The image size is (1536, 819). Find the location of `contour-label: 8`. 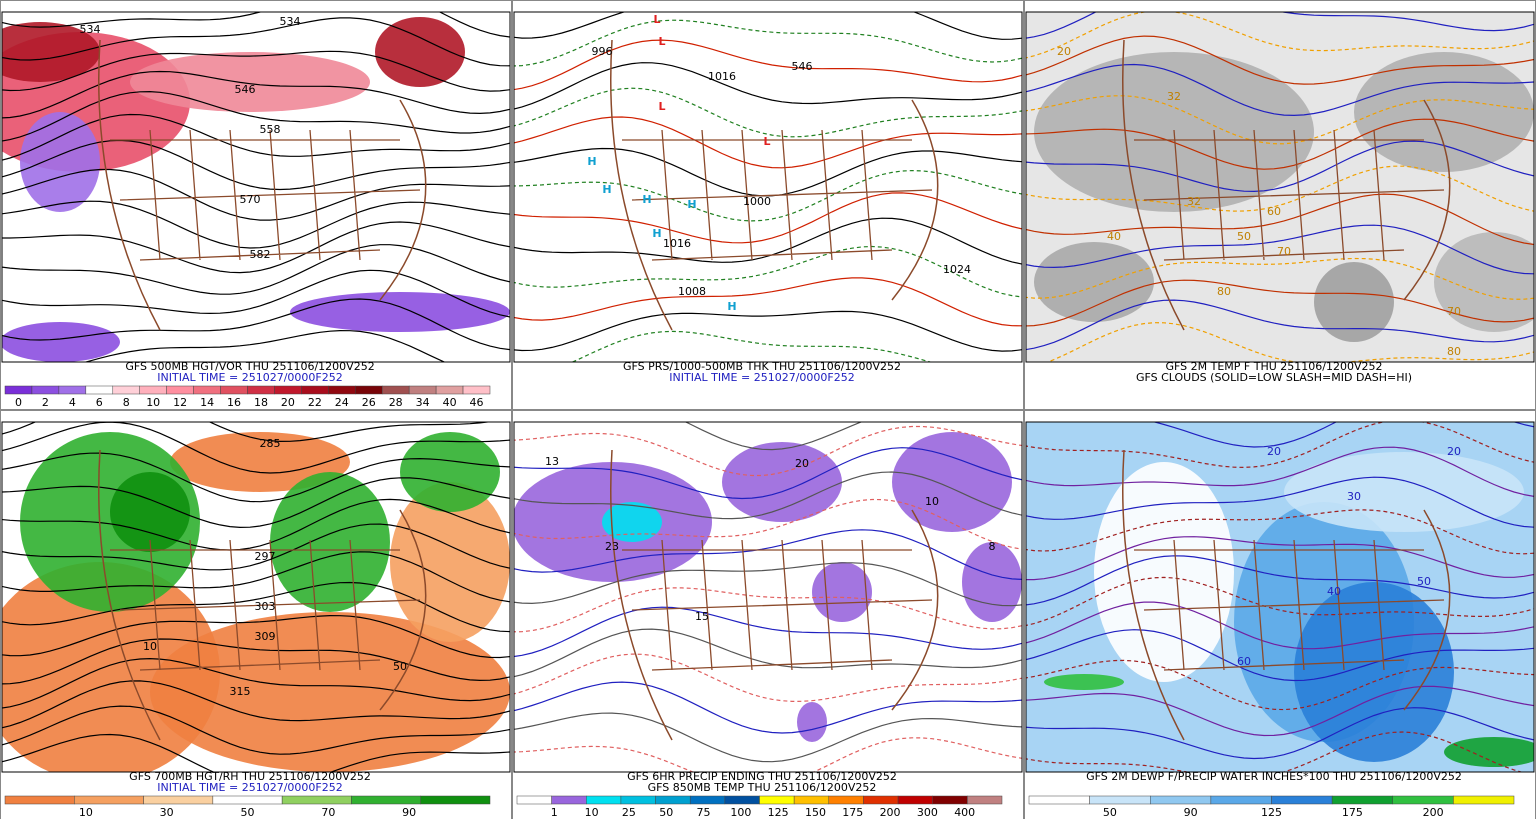

contour-label: 8 is located at coordinates (992, 546).